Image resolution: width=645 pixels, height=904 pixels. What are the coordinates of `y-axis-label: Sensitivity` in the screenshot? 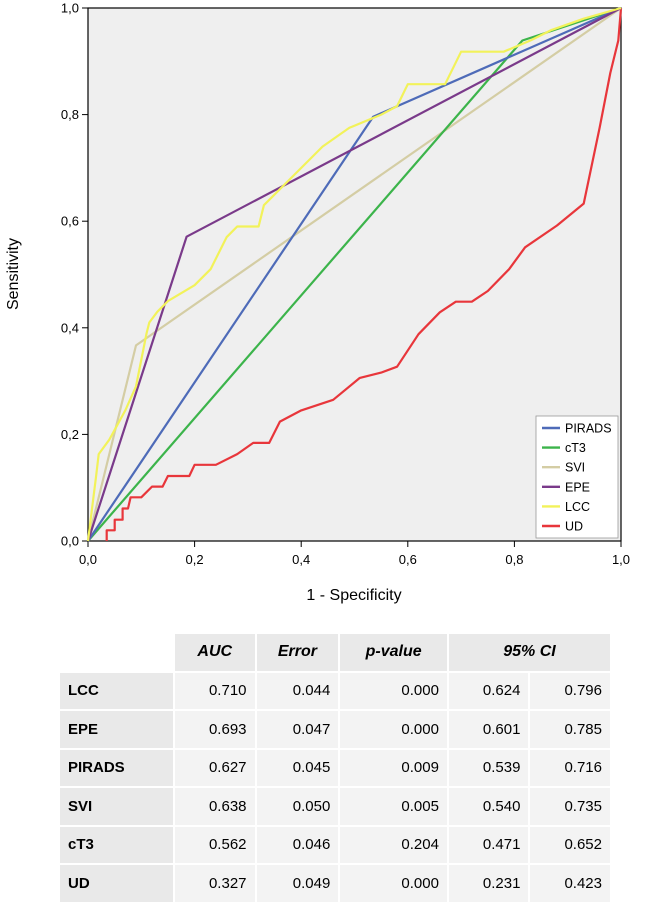 It's located at (13, 274).